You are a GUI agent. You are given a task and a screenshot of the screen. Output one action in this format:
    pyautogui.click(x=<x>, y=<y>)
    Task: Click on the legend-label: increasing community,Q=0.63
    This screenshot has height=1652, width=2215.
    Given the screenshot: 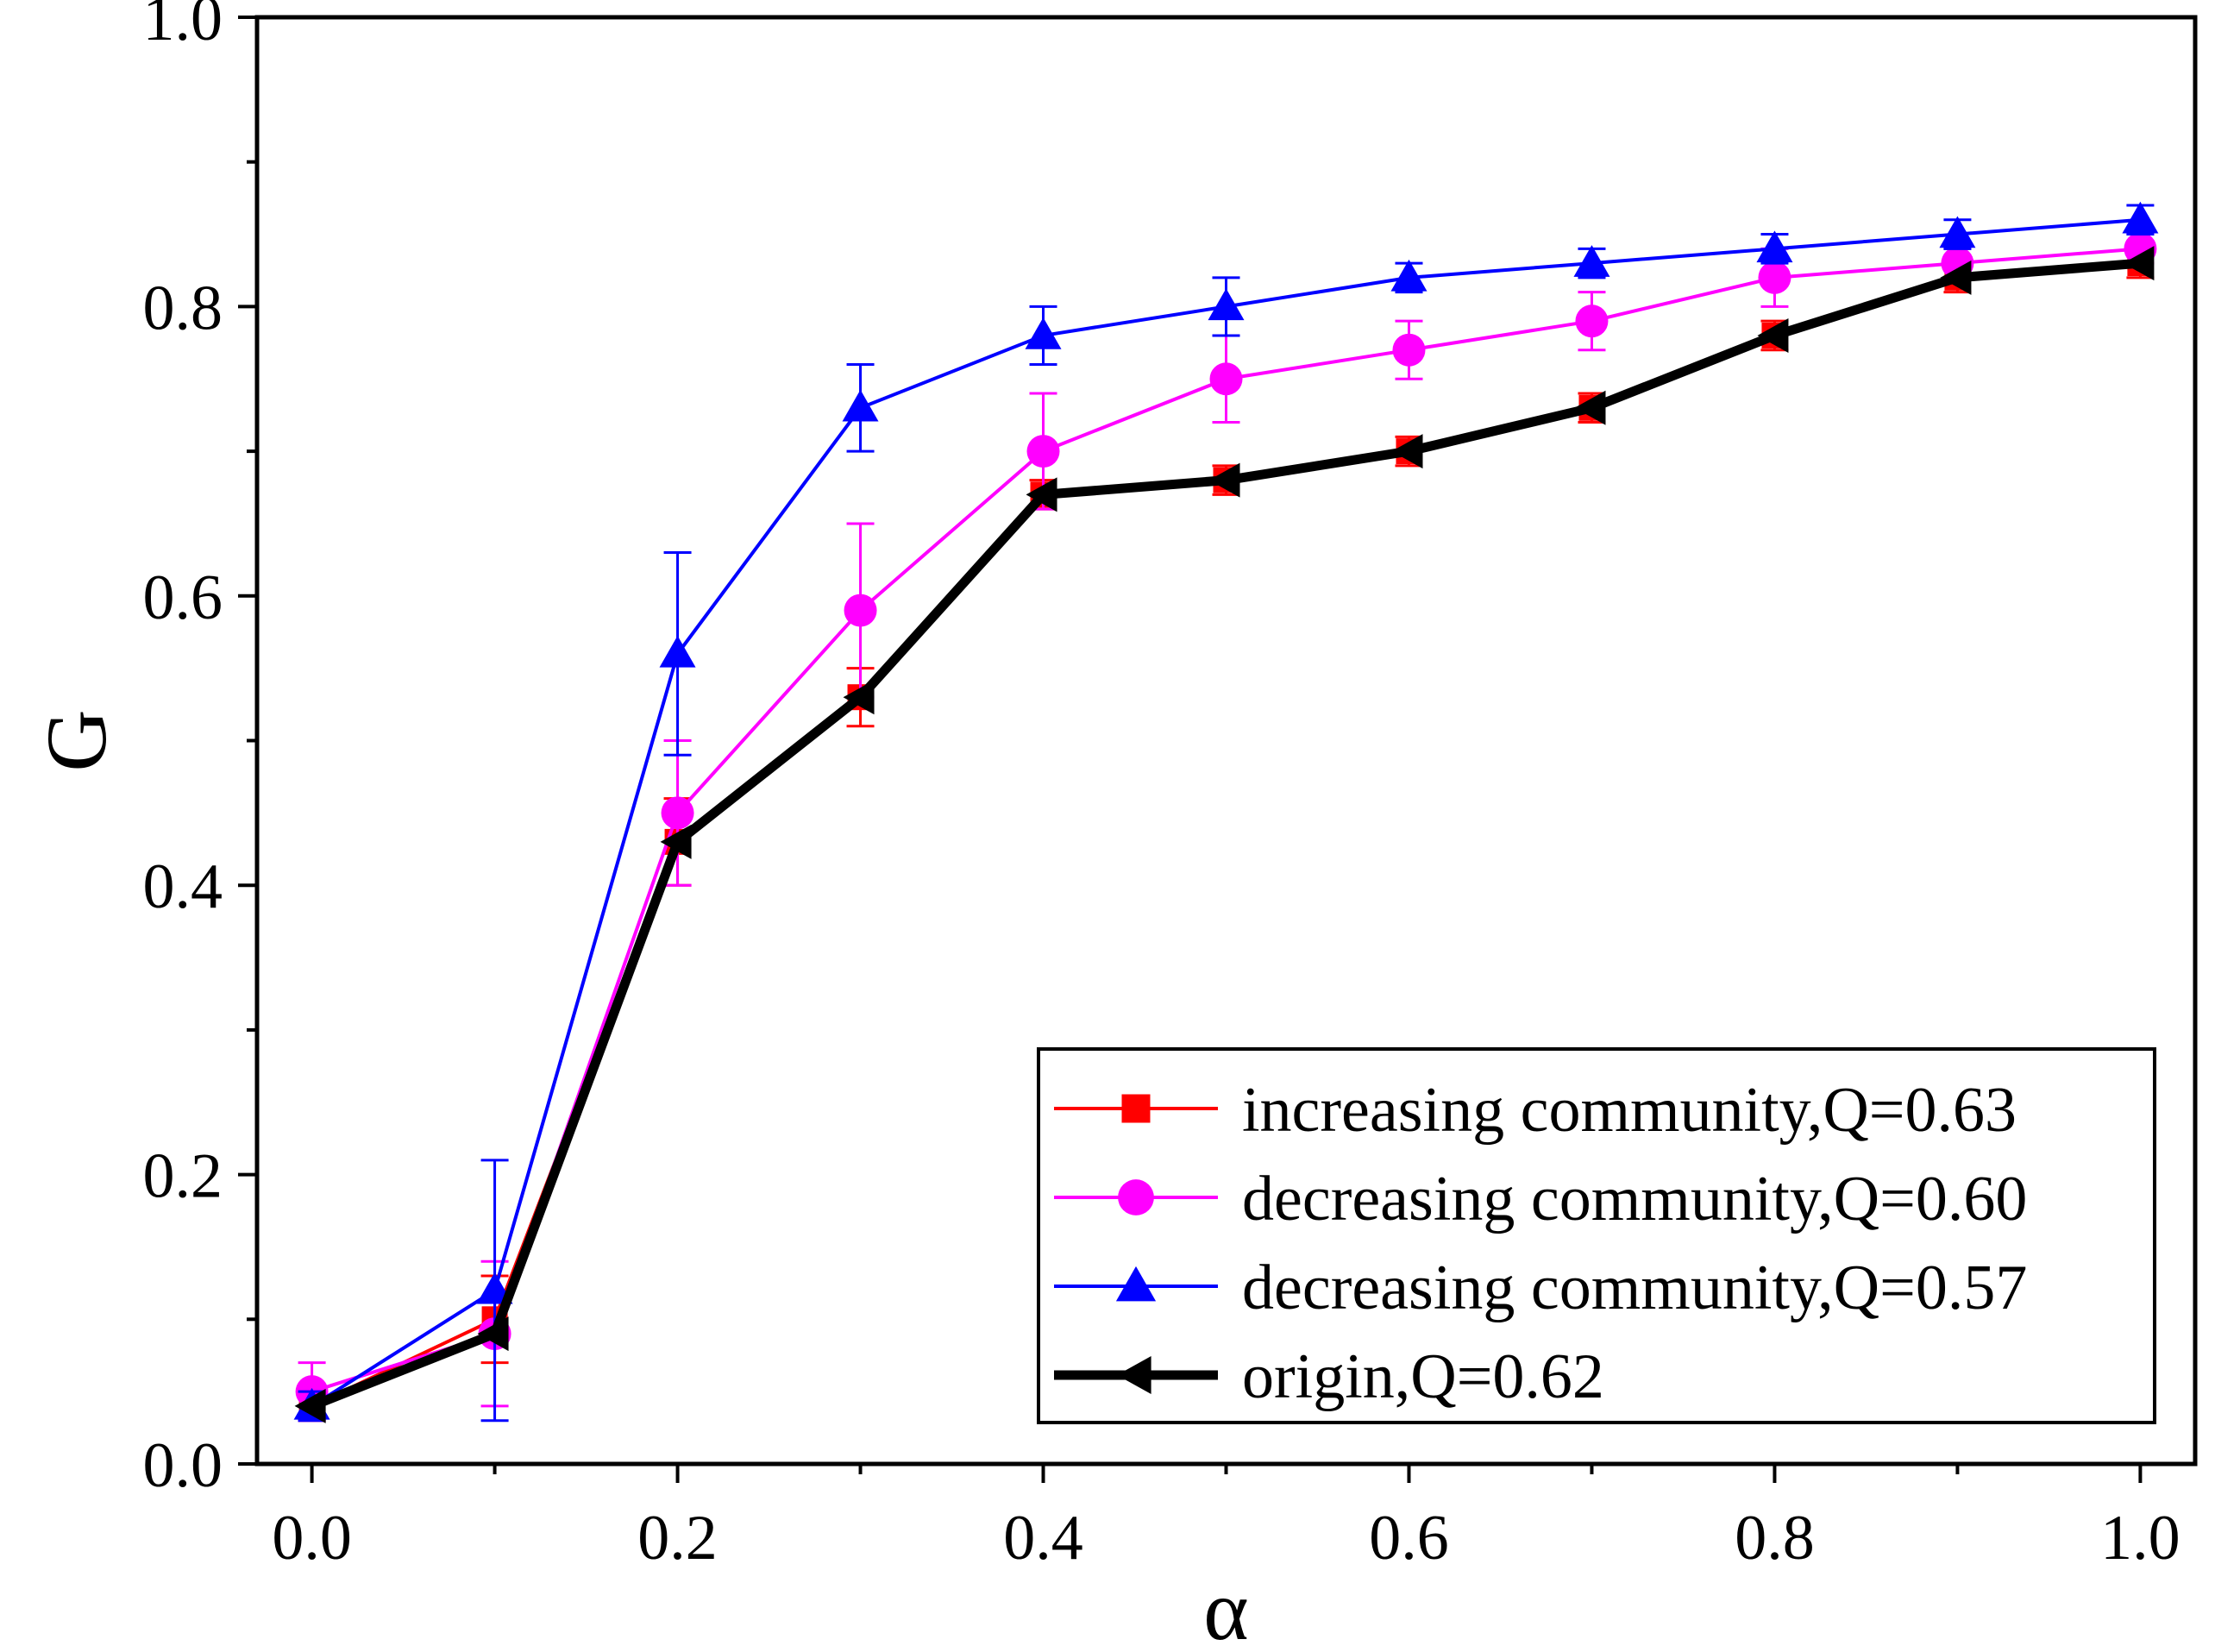 What is the action you would take?
    pyautogui.click(x=1629, y=1111)
    